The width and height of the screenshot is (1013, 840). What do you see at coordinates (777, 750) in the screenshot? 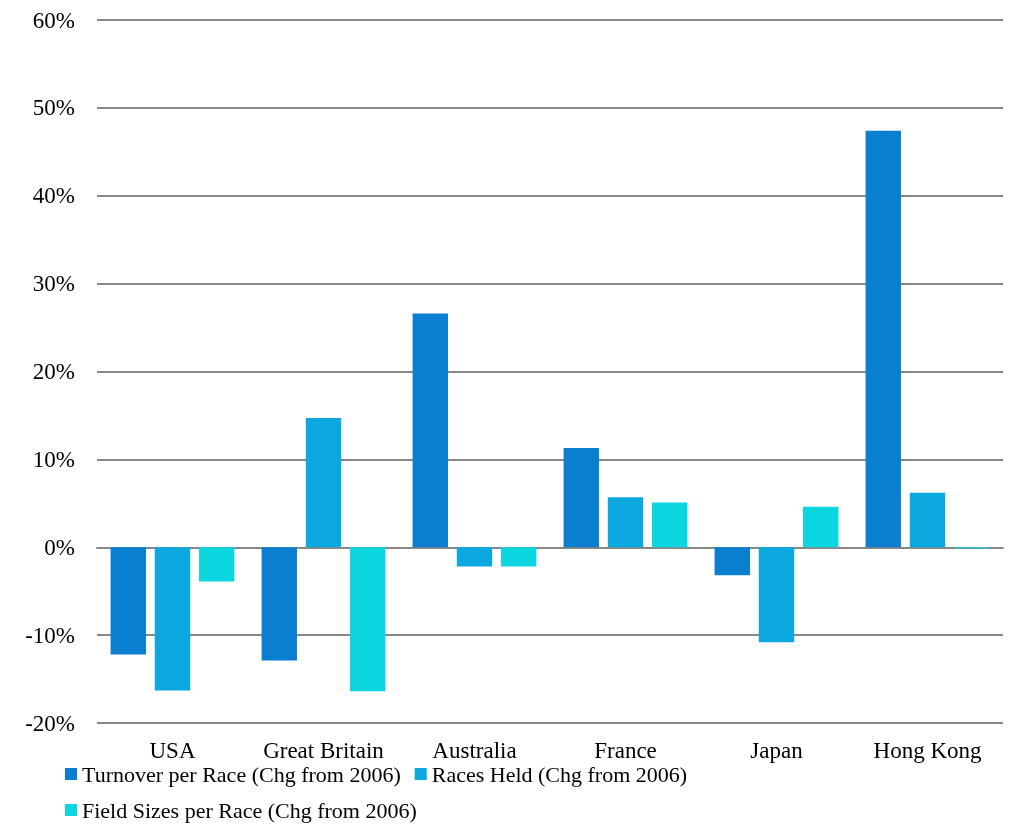
I see `x-tick-label: Japan` at bounding box center [777, 750].